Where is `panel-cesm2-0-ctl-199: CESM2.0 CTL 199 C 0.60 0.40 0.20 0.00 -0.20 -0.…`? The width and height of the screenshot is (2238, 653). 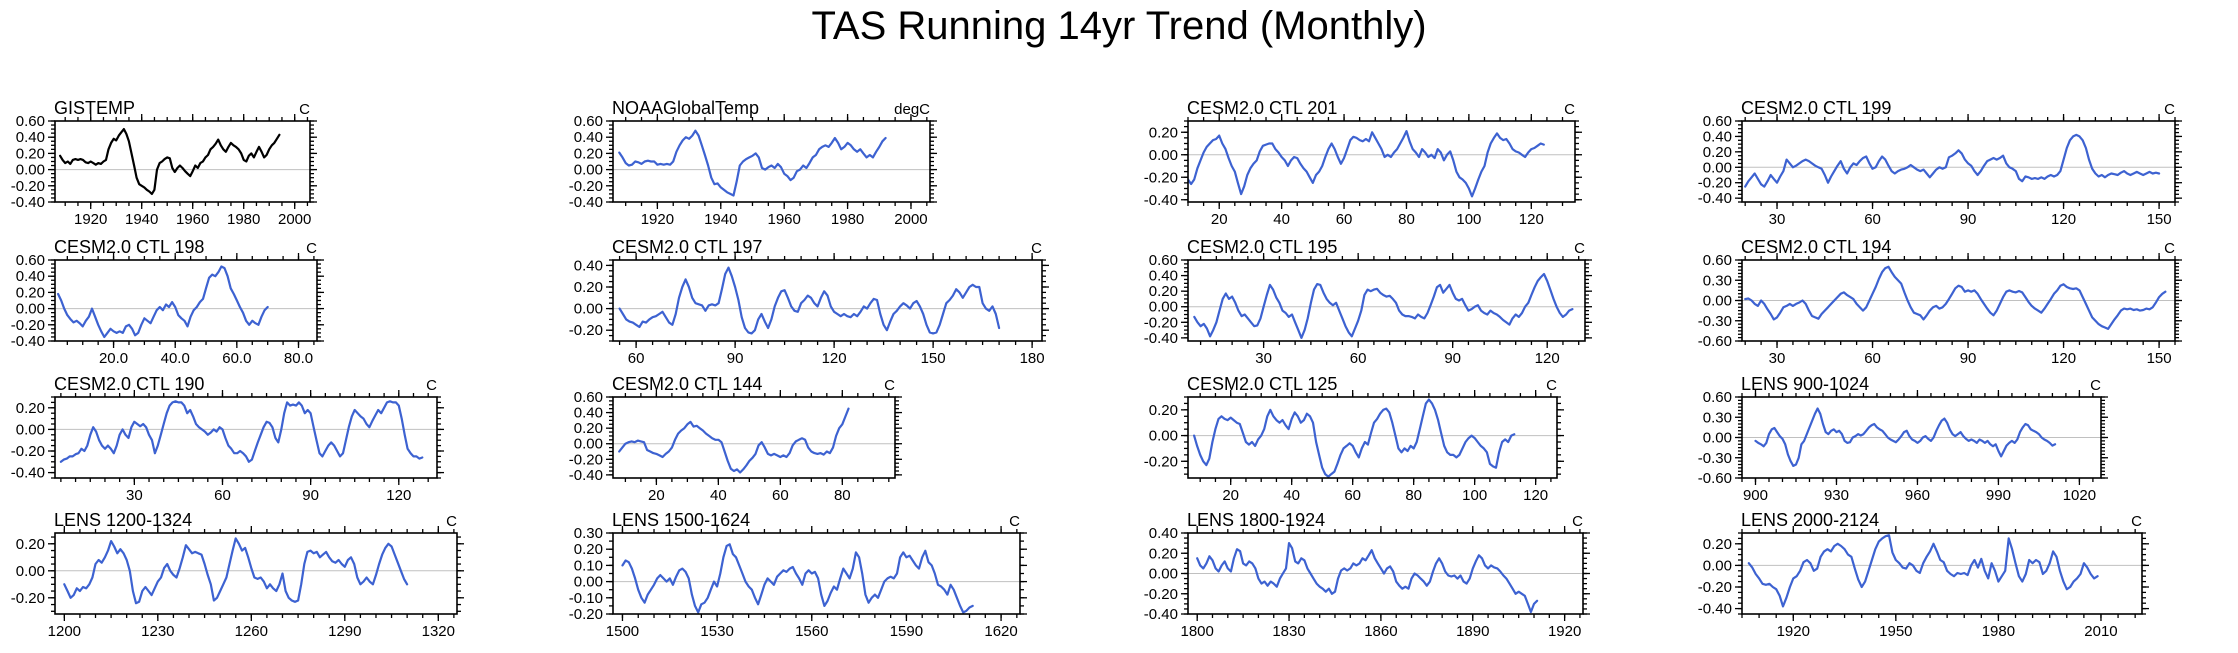
panel-cesm2-0-ctl-199: CESM2.0 CTL 199 C 0.60 0.40 0.20 0.00 -0.20 -0.… is located at coordinates (1942, 164).